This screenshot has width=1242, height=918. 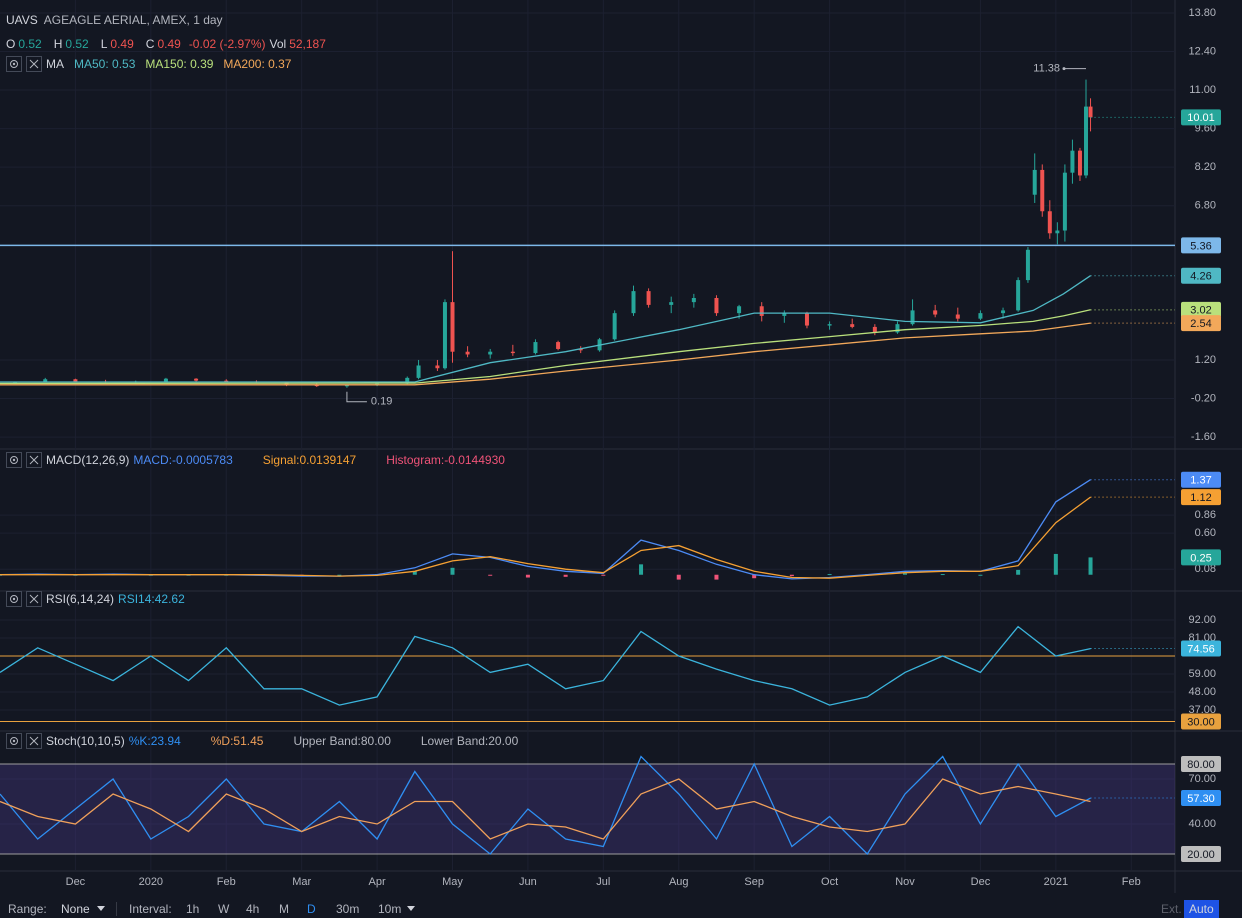 I want to click on y-tick-label: 9.60, so click(x=1205, y=129).